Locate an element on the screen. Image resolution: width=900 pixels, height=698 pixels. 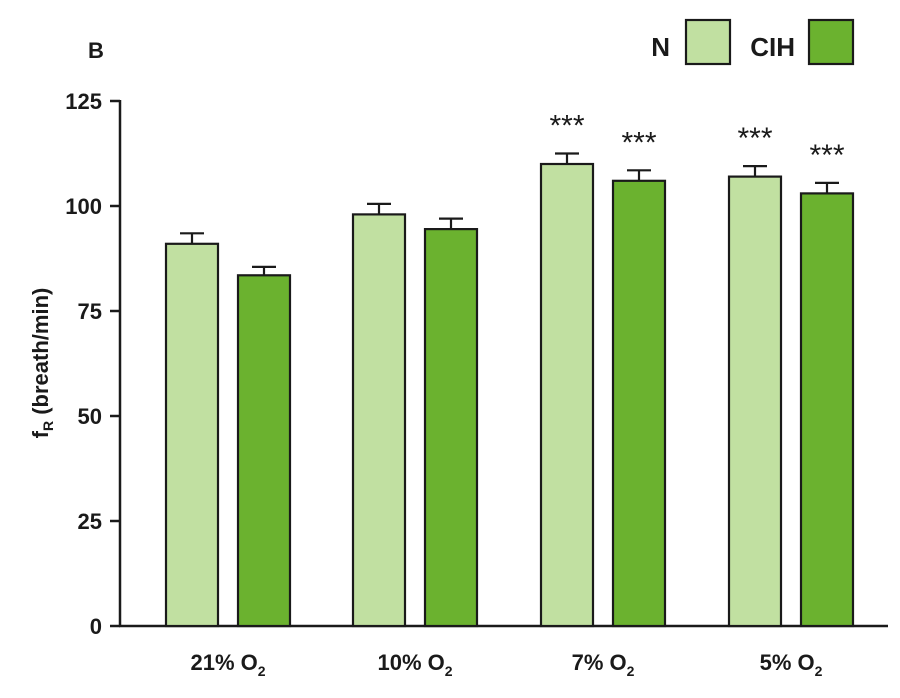
legend-label-cih: CIH is located at coordinates (772, 47).